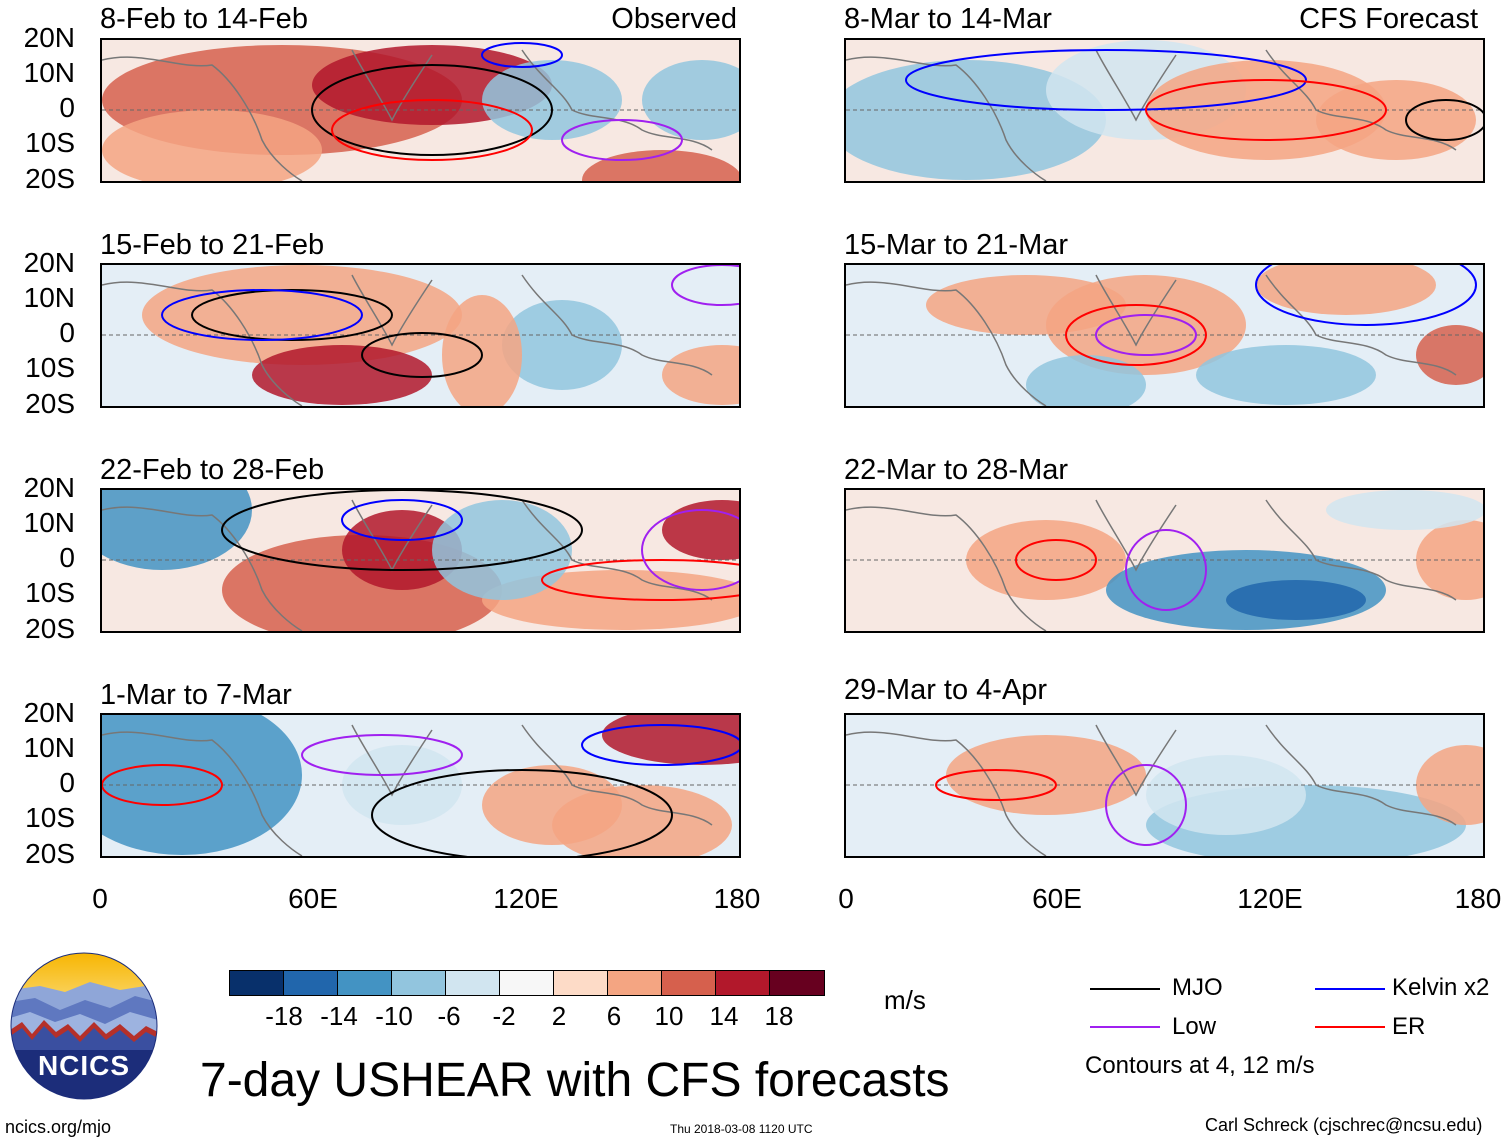  What do you see at coordinates (956, 245) in the screenshot?
I see `panel-title-right-1: 15-Mar to 21-Mar` at bounding box center [956, 245].